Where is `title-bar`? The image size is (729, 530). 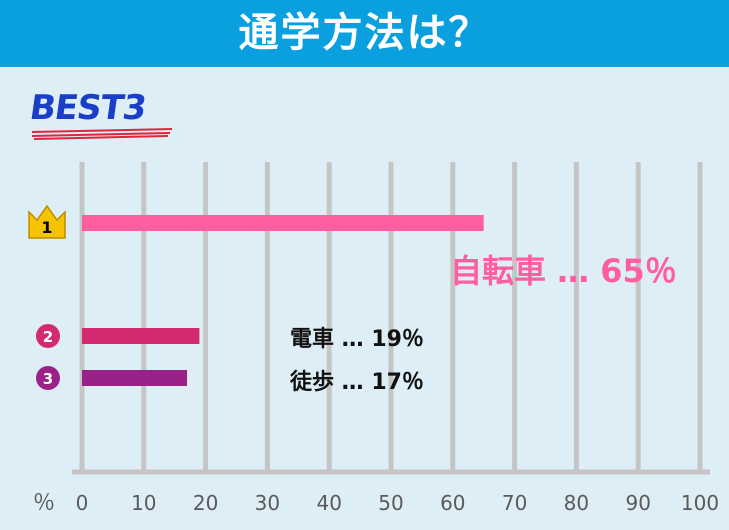 title-bar is located at coordinates (364, 33).